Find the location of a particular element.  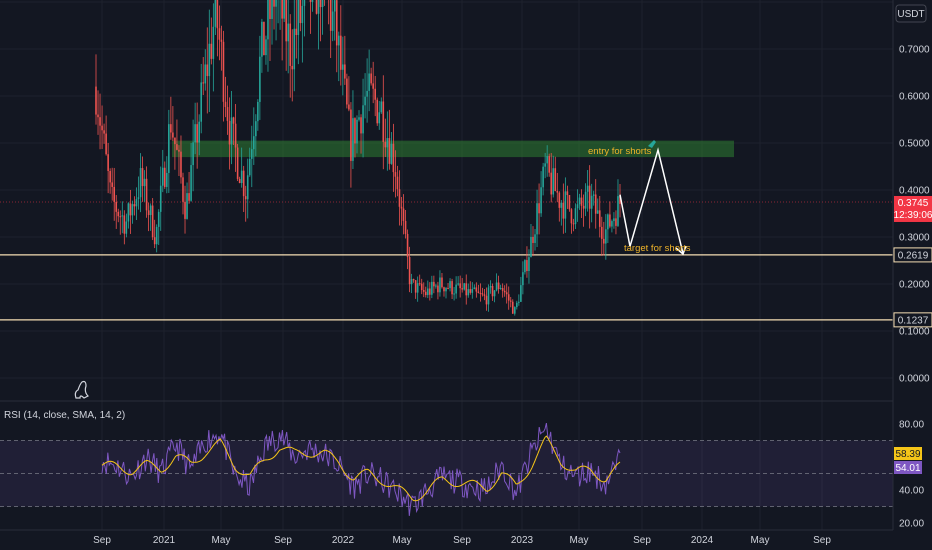

rsi-line is located at coordinates (361, 469).